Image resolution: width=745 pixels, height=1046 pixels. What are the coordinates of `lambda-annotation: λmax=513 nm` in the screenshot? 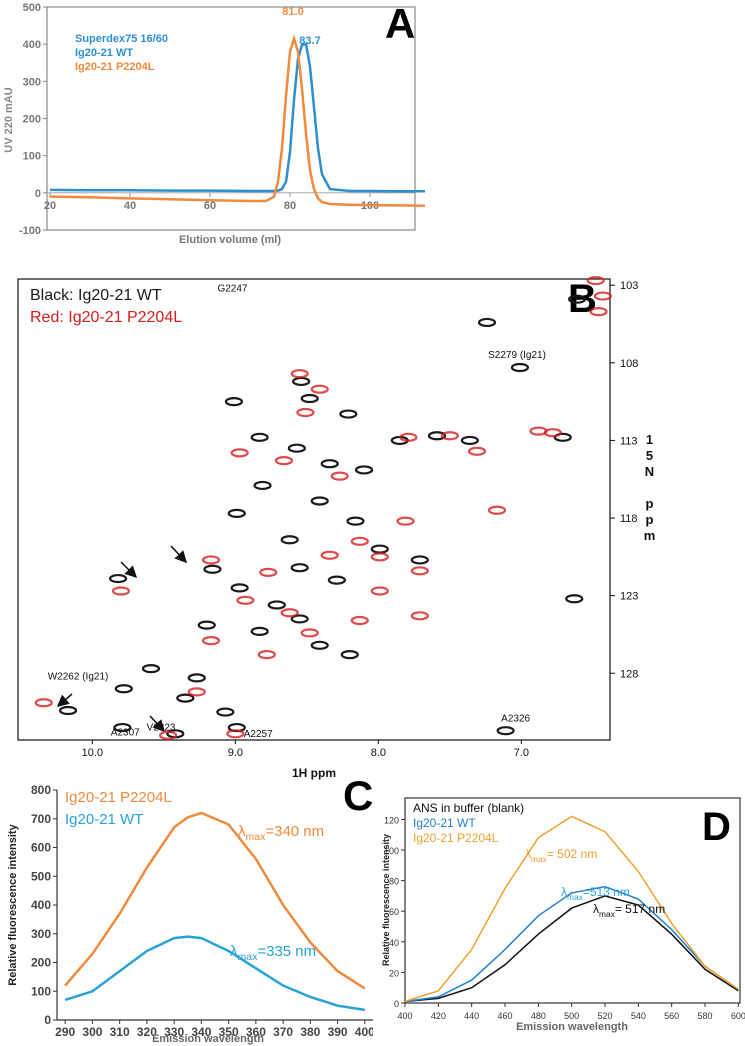 It's located at (595, 893).